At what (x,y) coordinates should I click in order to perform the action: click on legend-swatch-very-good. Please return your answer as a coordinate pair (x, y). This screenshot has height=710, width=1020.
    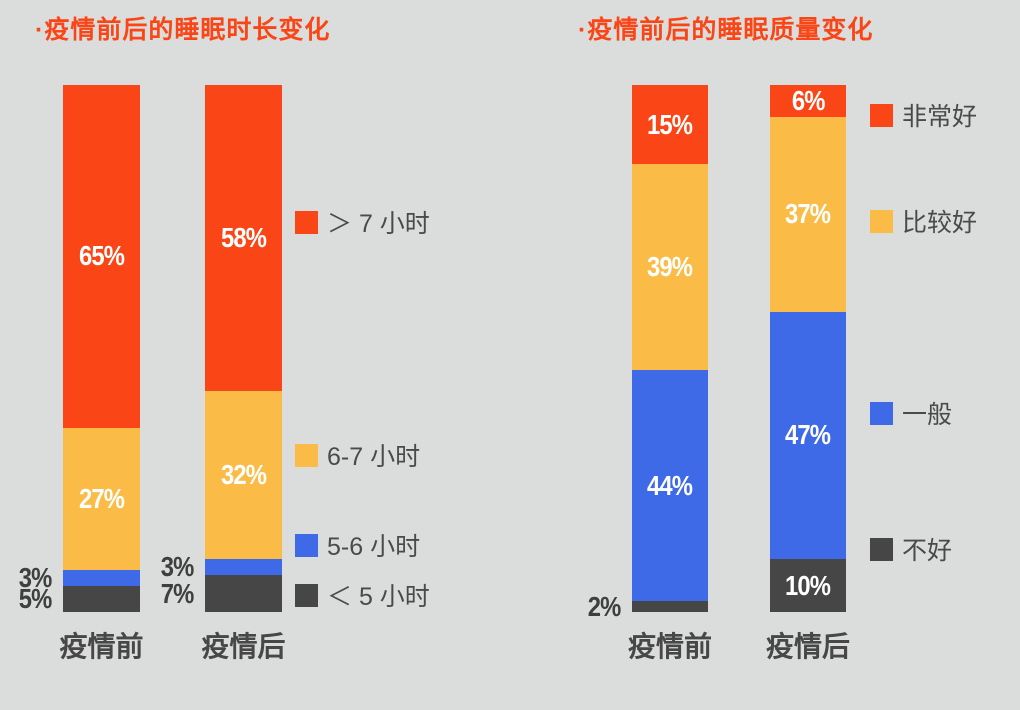
    Looking at the image, I should click on (881, 115).